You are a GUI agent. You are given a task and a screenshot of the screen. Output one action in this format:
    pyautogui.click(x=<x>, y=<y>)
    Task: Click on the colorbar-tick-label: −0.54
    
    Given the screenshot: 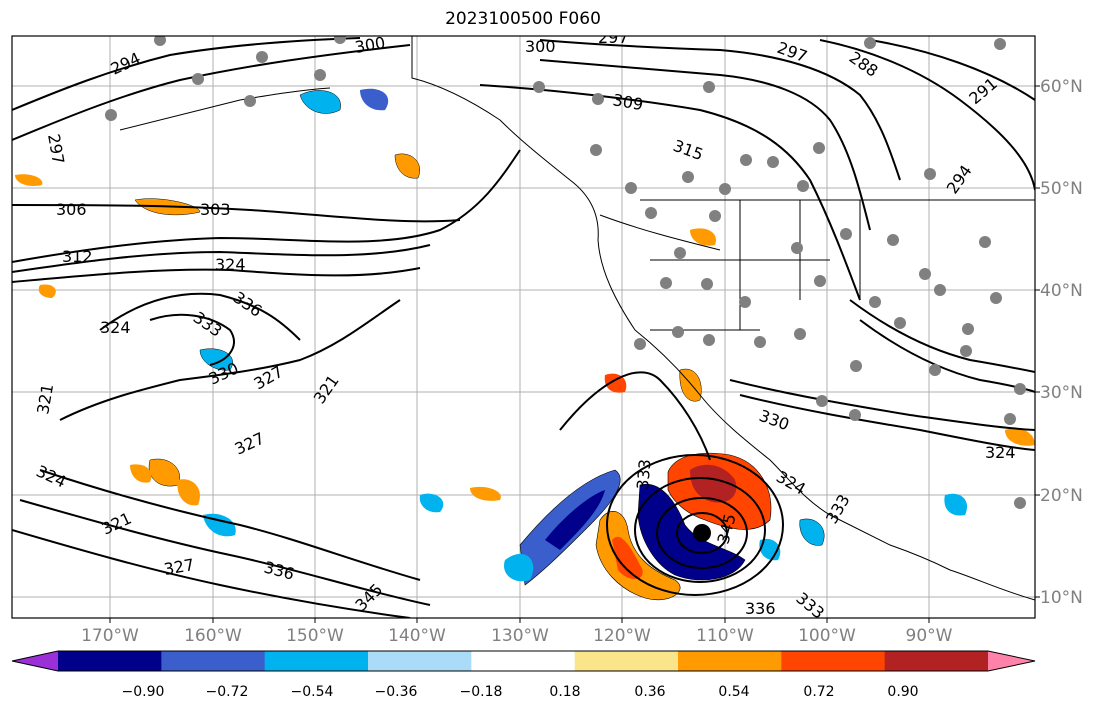 What is the action you would take?
    pyautogui.click(x=312, y=692)
    